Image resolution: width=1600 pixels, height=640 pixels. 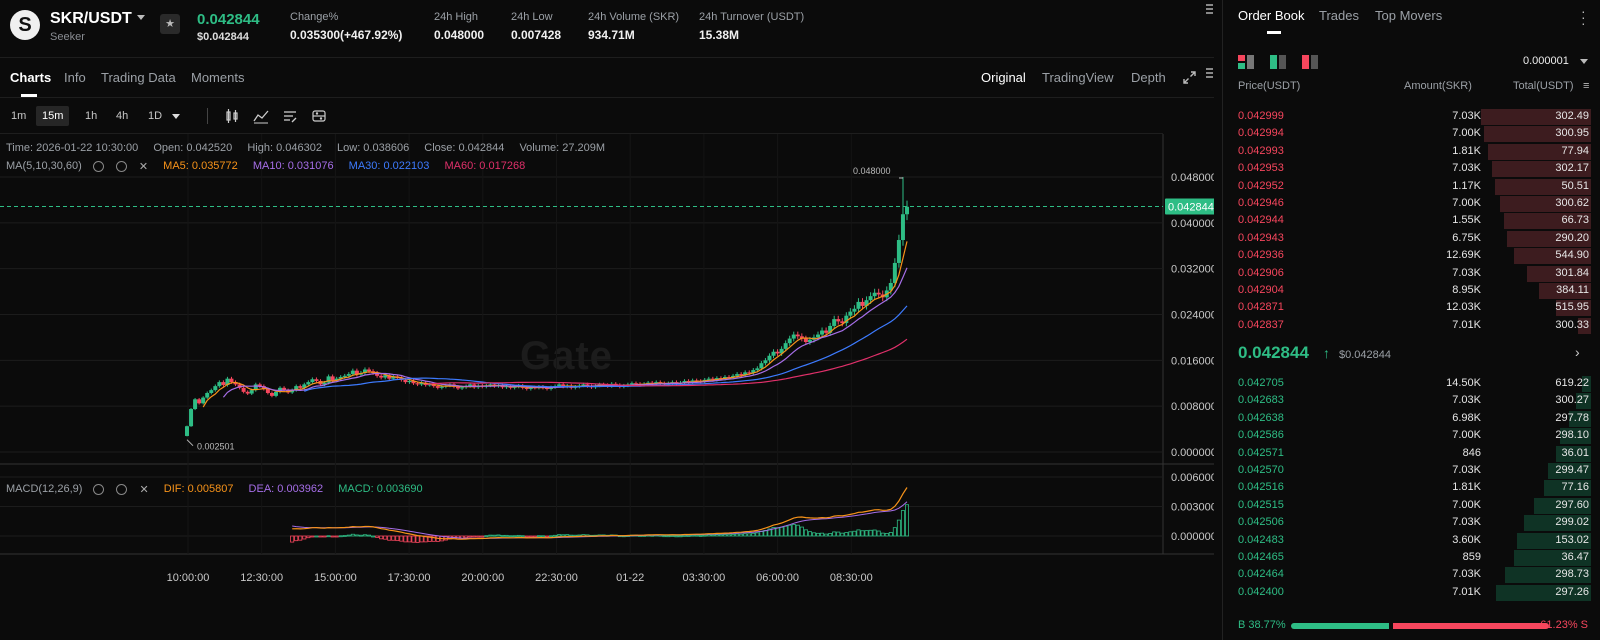 I want to click on order-amount: 846, so click(x=1471, y=452).